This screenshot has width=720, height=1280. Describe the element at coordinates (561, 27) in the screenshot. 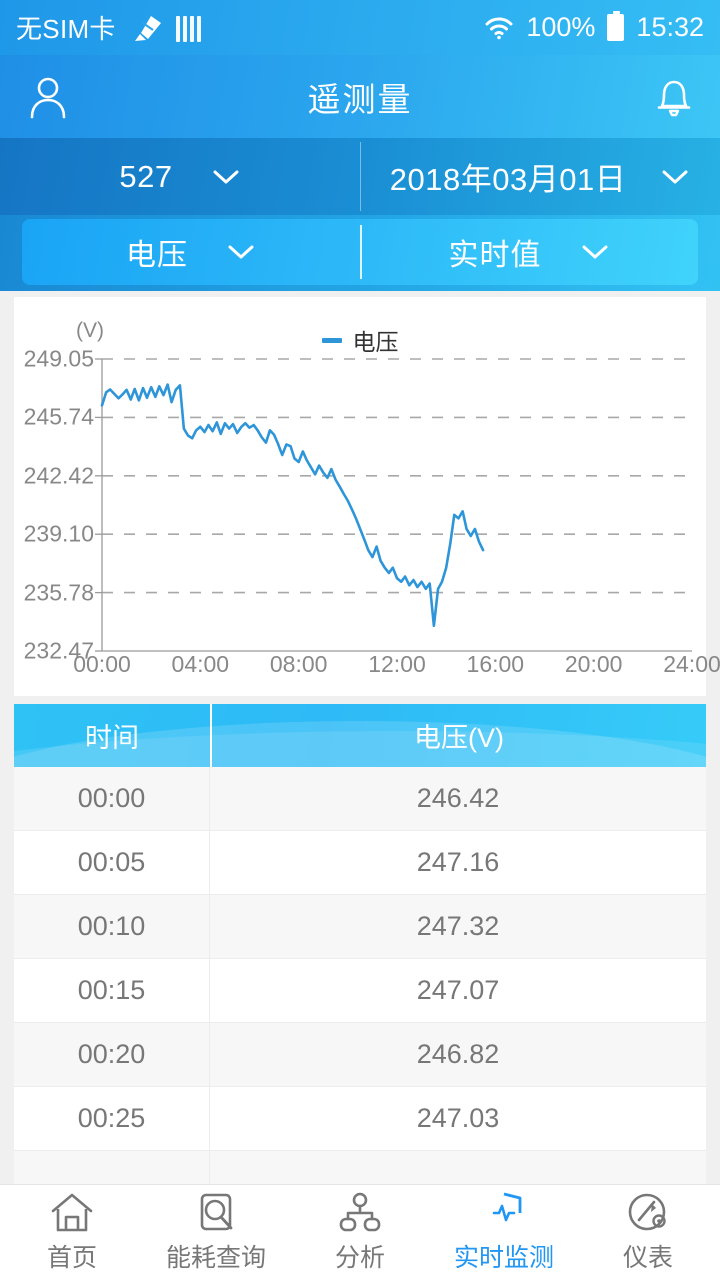

I see `battery-percent-label: 100%` at that location.